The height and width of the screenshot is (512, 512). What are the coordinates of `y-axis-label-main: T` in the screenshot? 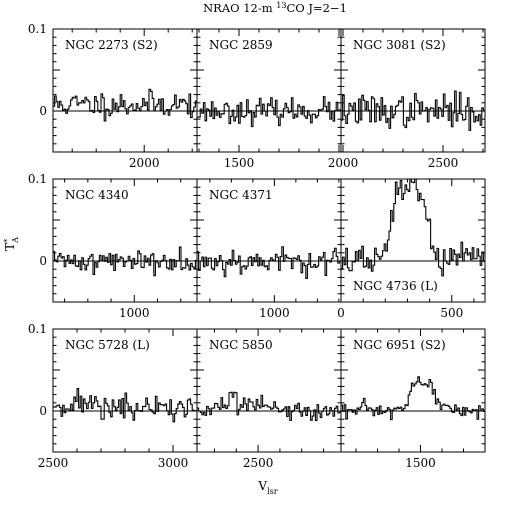 It's located at (10, 247).